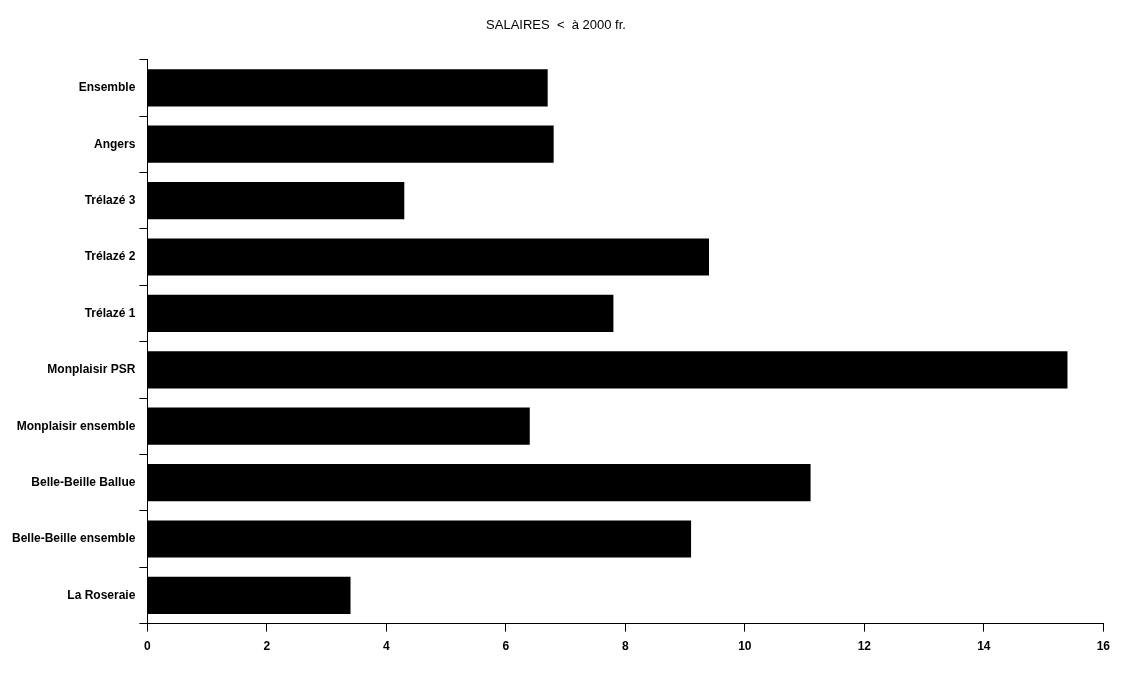 This screenshot has height=674, width=1126. What do you see at coordinates (556, 25) in the screenshot?
I see `chart-title: SALAIRES < à 2000 fr.` at bounding box center [556, 25].